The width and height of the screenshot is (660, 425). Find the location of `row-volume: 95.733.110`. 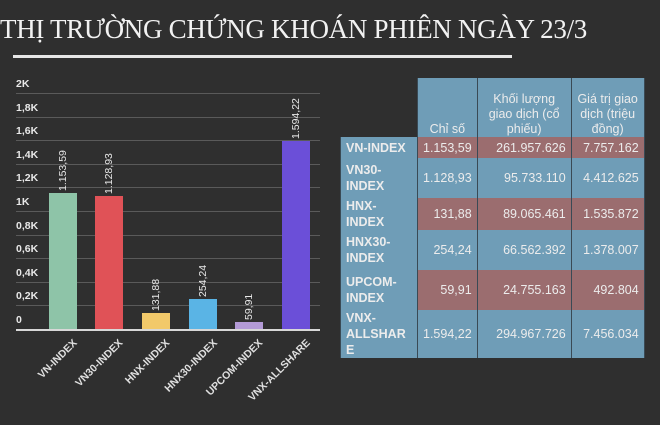

row-volume: 95.733.110 is located at coordinates (524, 178).